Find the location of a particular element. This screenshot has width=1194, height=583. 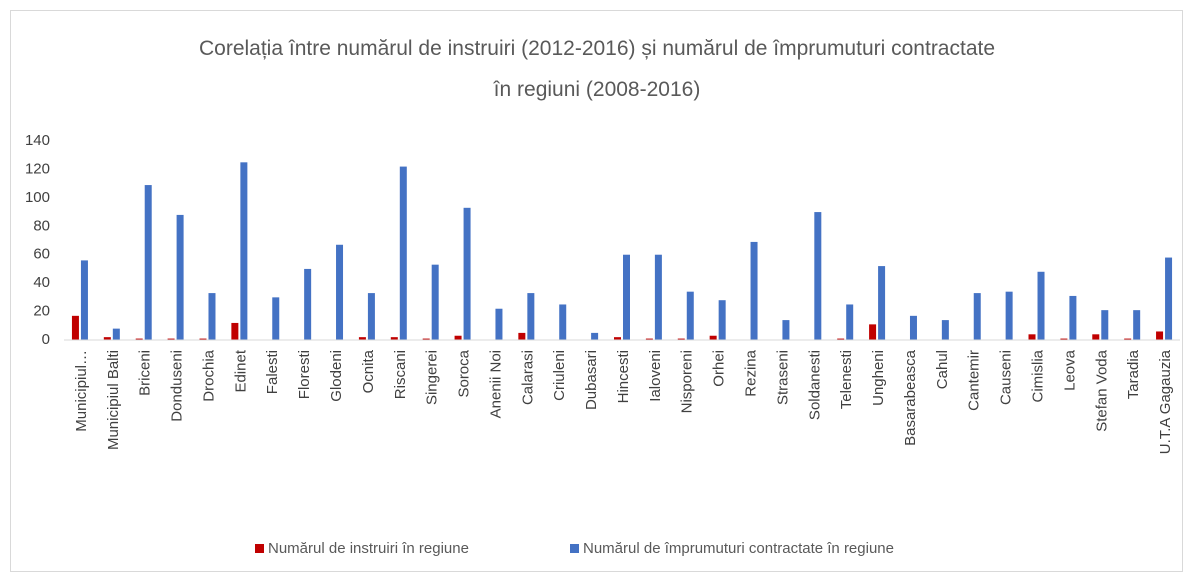

y-tick-label: 80 is located at coordinates (41, 225).